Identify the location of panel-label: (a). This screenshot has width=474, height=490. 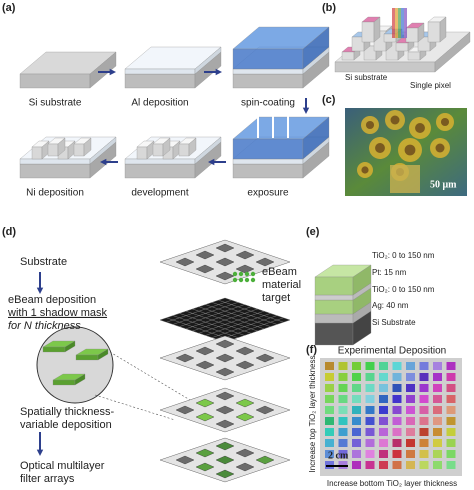
(9, 8).